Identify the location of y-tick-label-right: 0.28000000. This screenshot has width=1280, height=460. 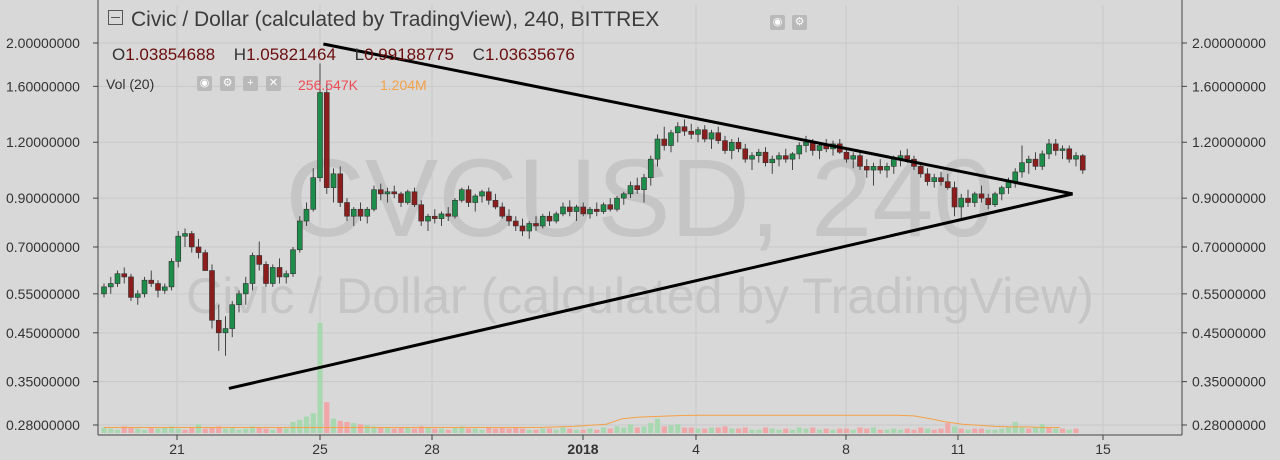
(1229, 425).